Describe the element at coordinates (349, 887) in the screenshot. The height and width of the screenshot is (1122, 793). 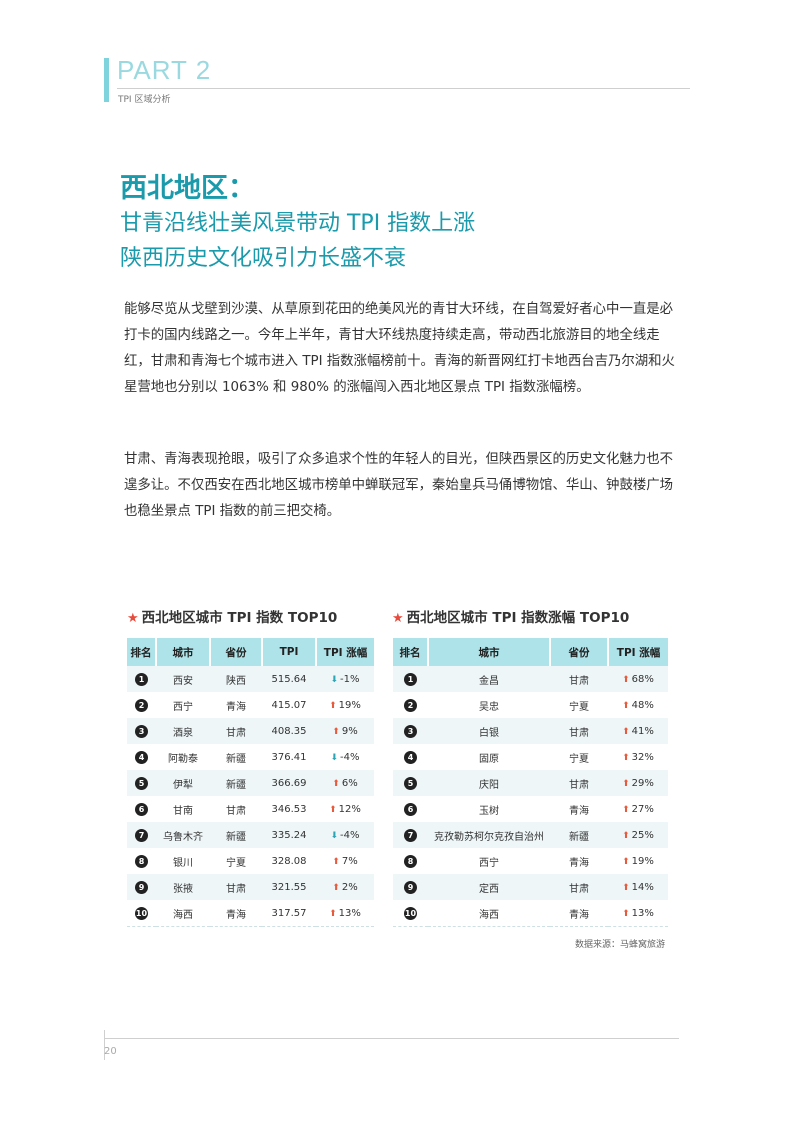
I see `change-value: 2%` at that location.